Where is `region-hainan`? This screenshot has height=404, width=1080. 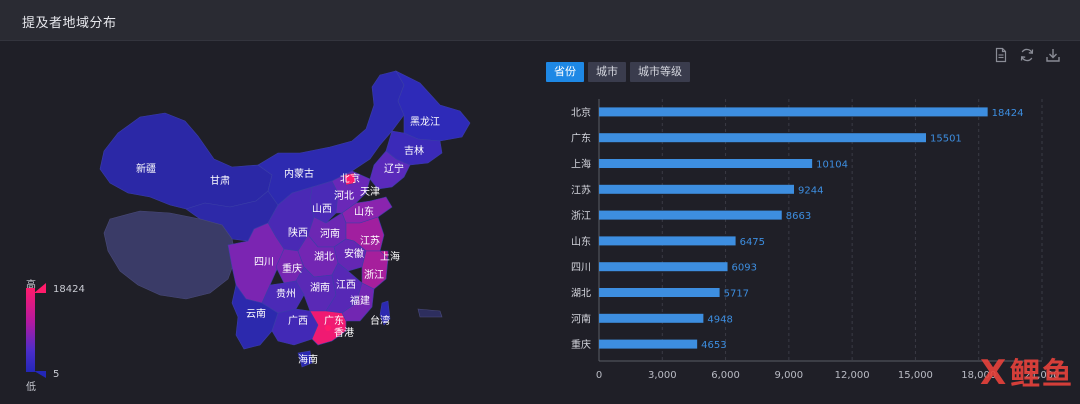 region-hainan is located at coordinates (305, 359).